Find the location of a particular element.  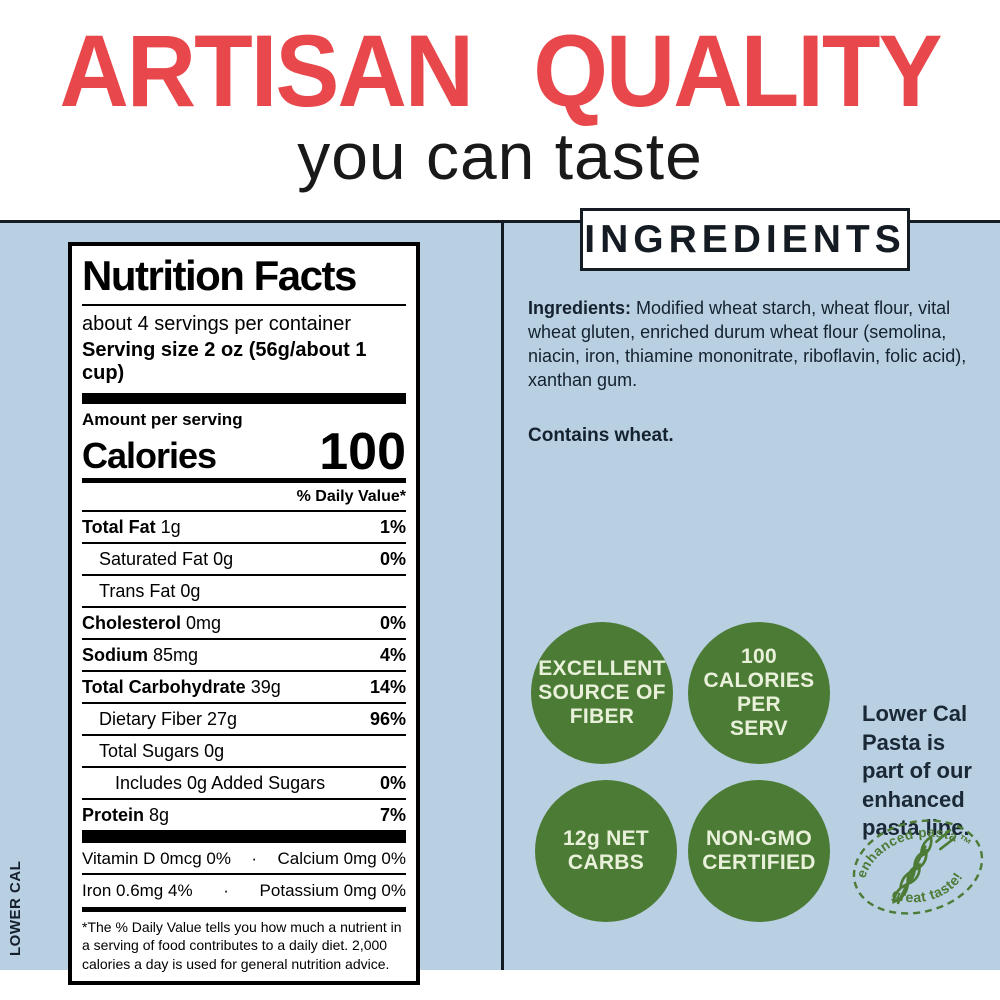

ingredients-header-box: INGREDIENTS is located at coordinates (745, 239).